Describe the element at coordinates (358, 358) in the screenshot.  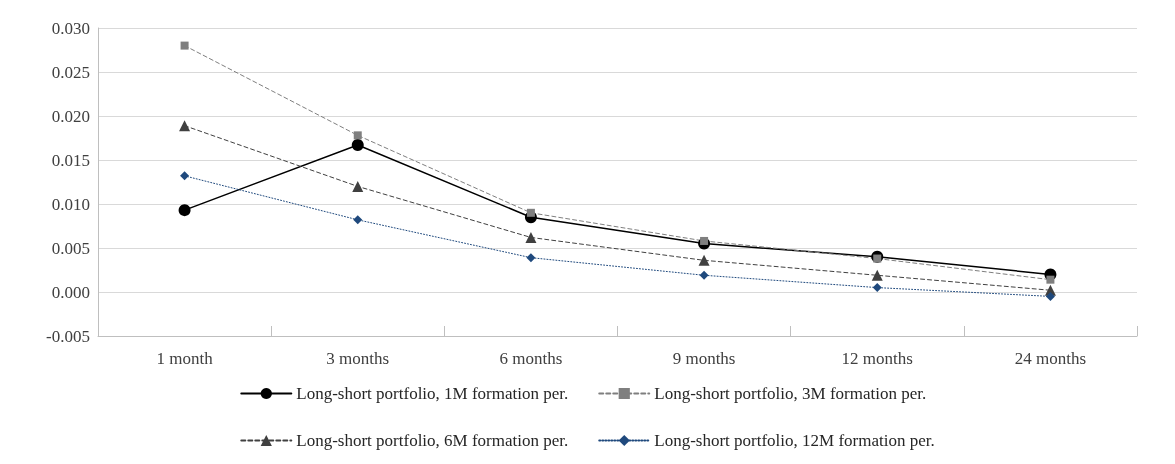
I see `x-tick-label: 3 months` at that location.